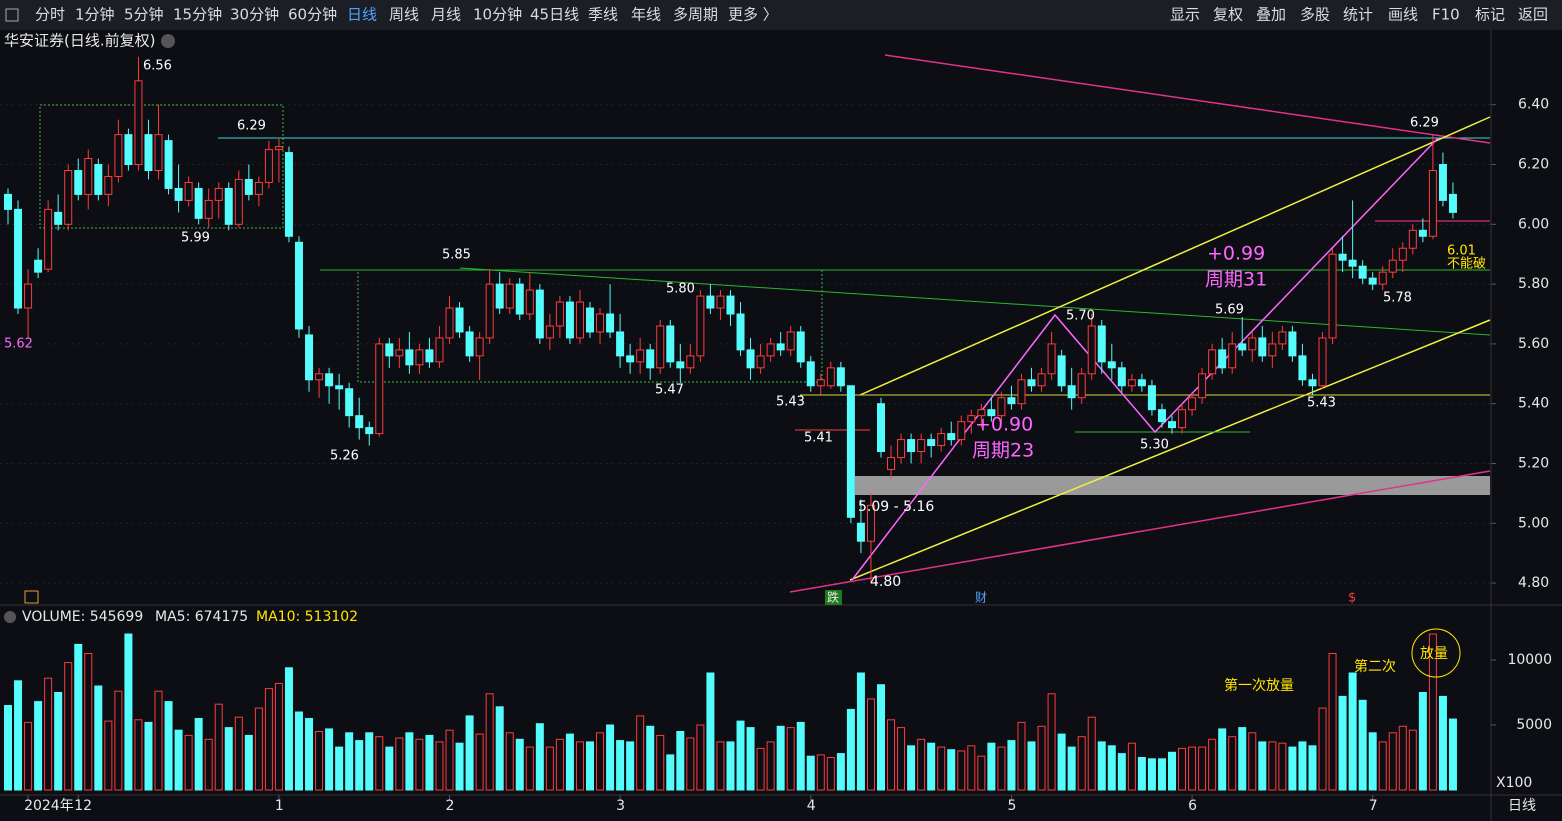 The image size is (1562, 821). Describe the element at coordinates (197, 15) in the screenshot. I see `toolbar-item: 15分钟` at that location.